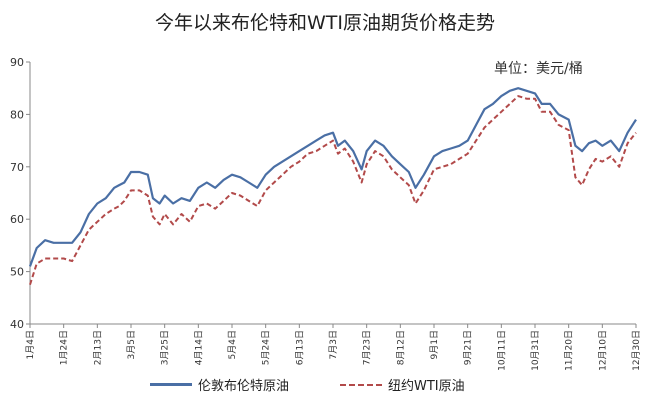  Describe the element at coordinates (325, 387) in the screenshot. I see `chart-legend: 伦敦布伦特原油 纽约WTI原油` at that location.